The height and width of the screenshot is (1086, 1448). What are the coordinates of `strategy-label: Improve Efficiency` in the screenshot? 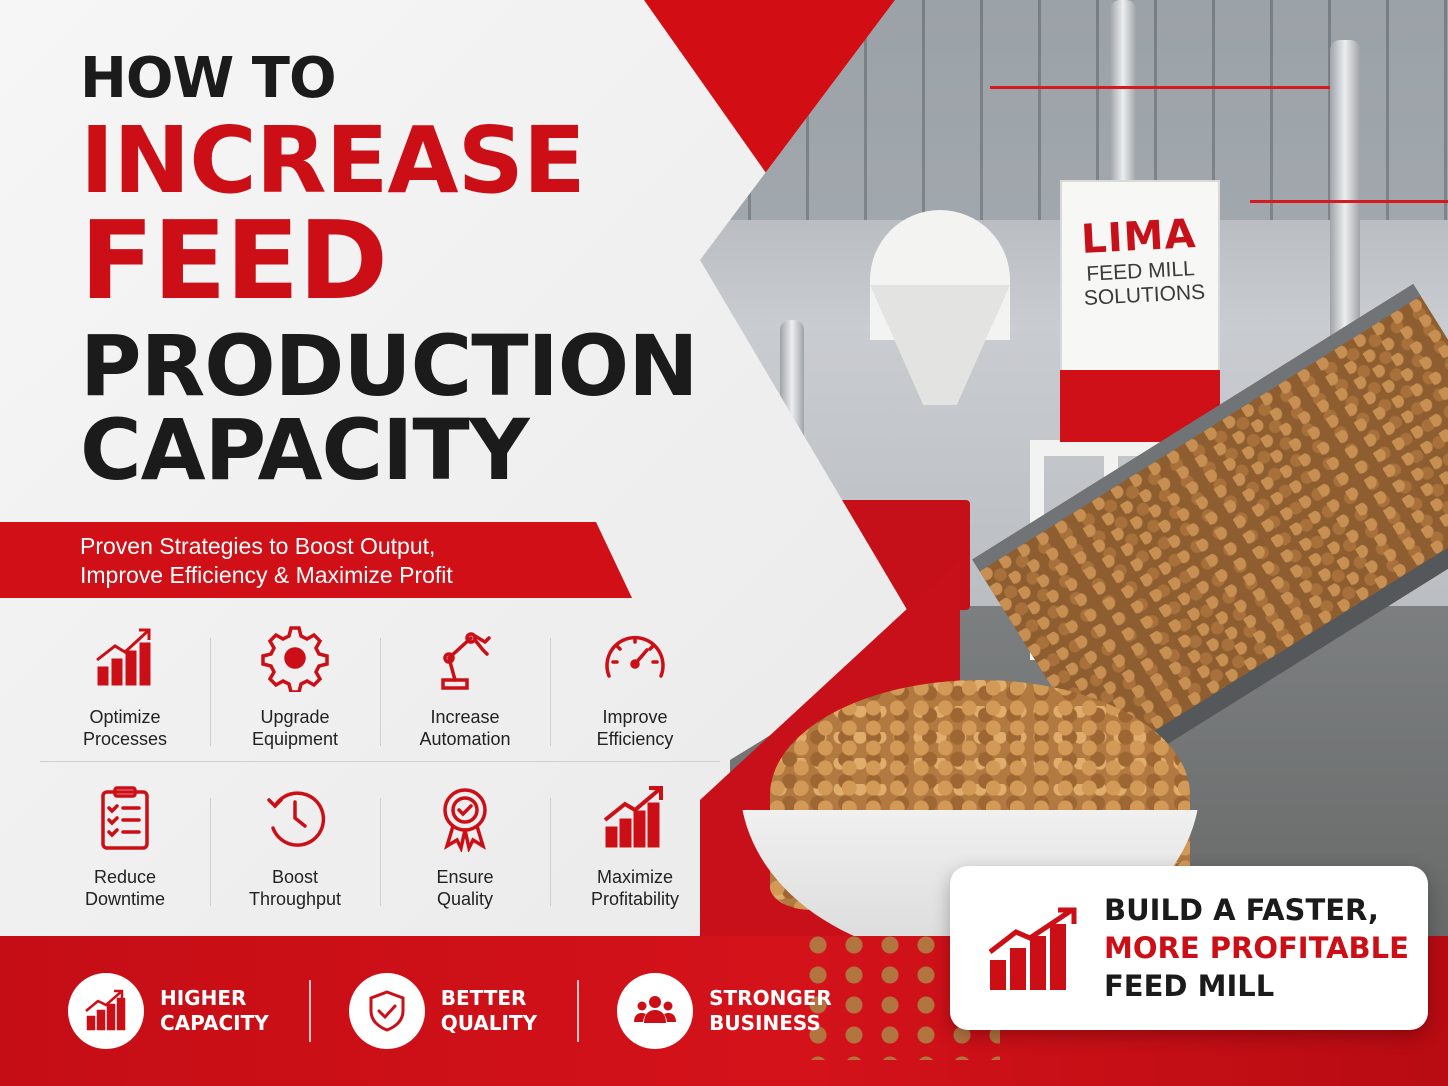 It's located at (635, 728).